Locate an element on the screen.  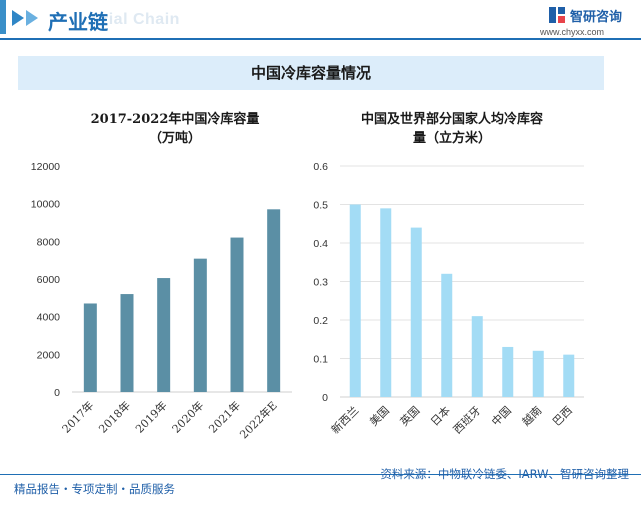
x-tick-label-right: 西班牙 is located at coordinates (467, 420).